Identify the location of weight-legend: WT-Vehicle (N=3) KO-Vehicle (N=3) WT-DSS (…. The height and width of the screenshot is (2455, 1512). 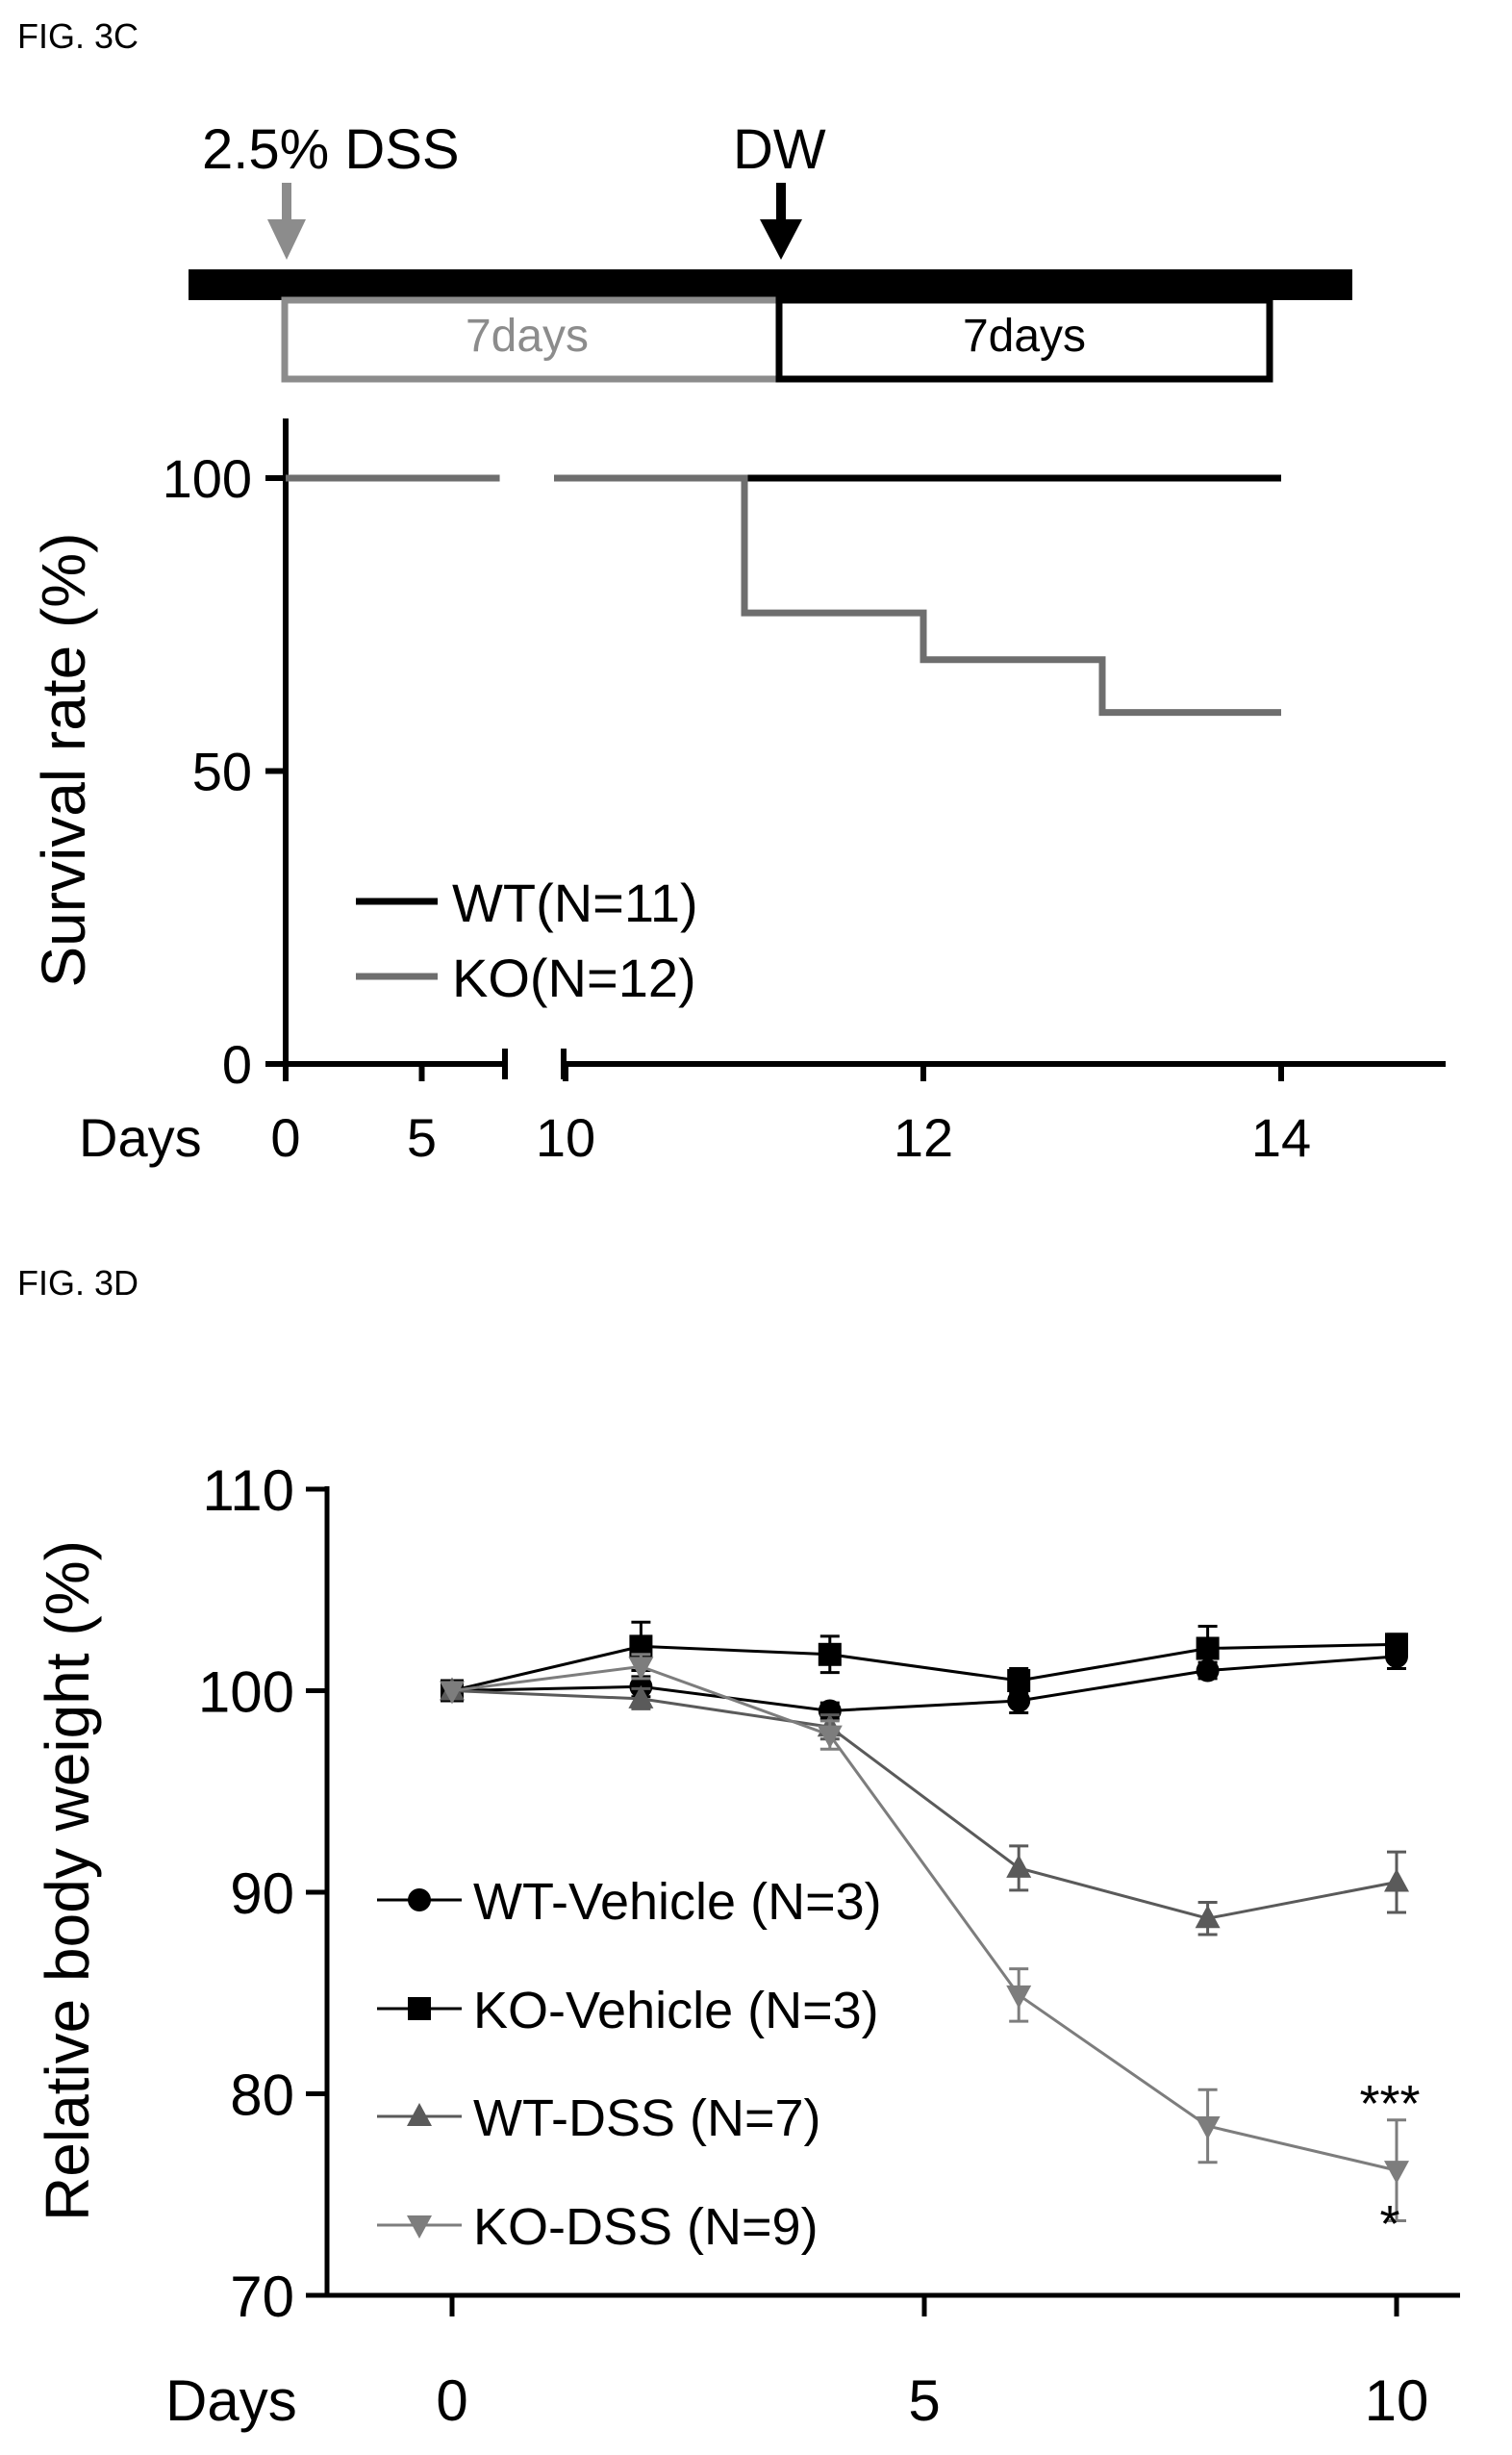
(630, 2065).